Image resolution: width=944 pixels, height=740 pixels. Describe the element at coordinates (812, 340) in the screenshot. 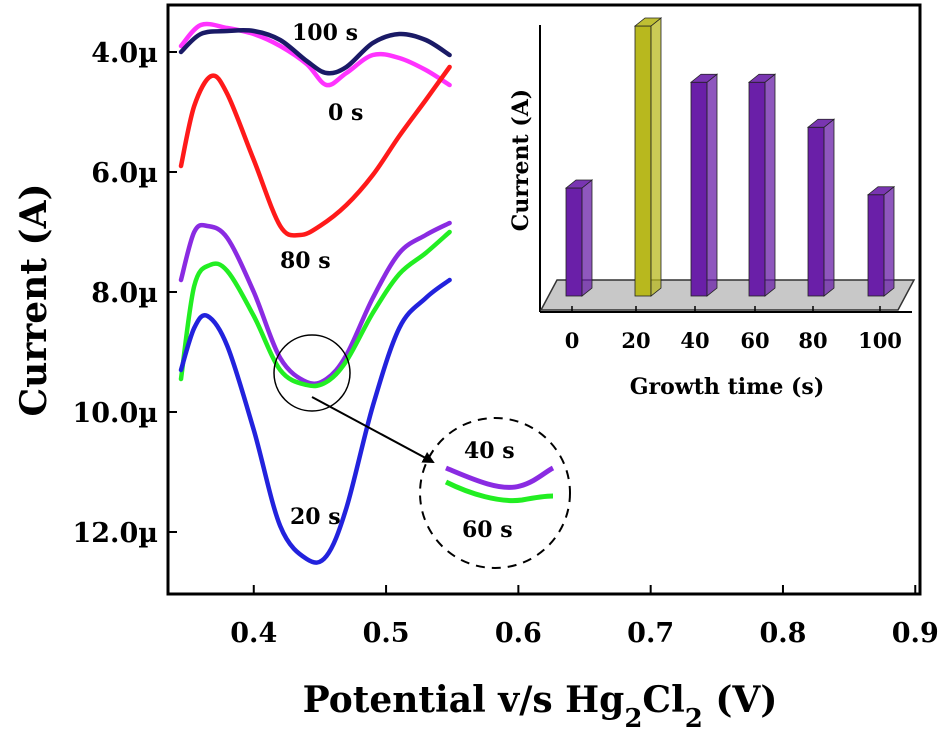

I see `inset-x-tick-label: 80` at that location.